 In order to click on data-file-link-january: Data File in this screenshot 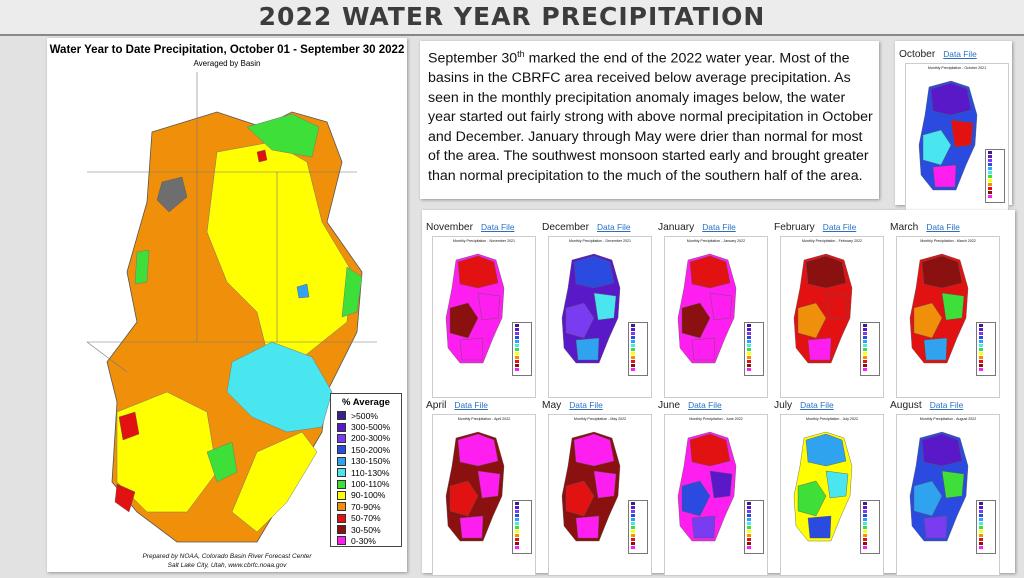, I will do `click(719, 227)`.